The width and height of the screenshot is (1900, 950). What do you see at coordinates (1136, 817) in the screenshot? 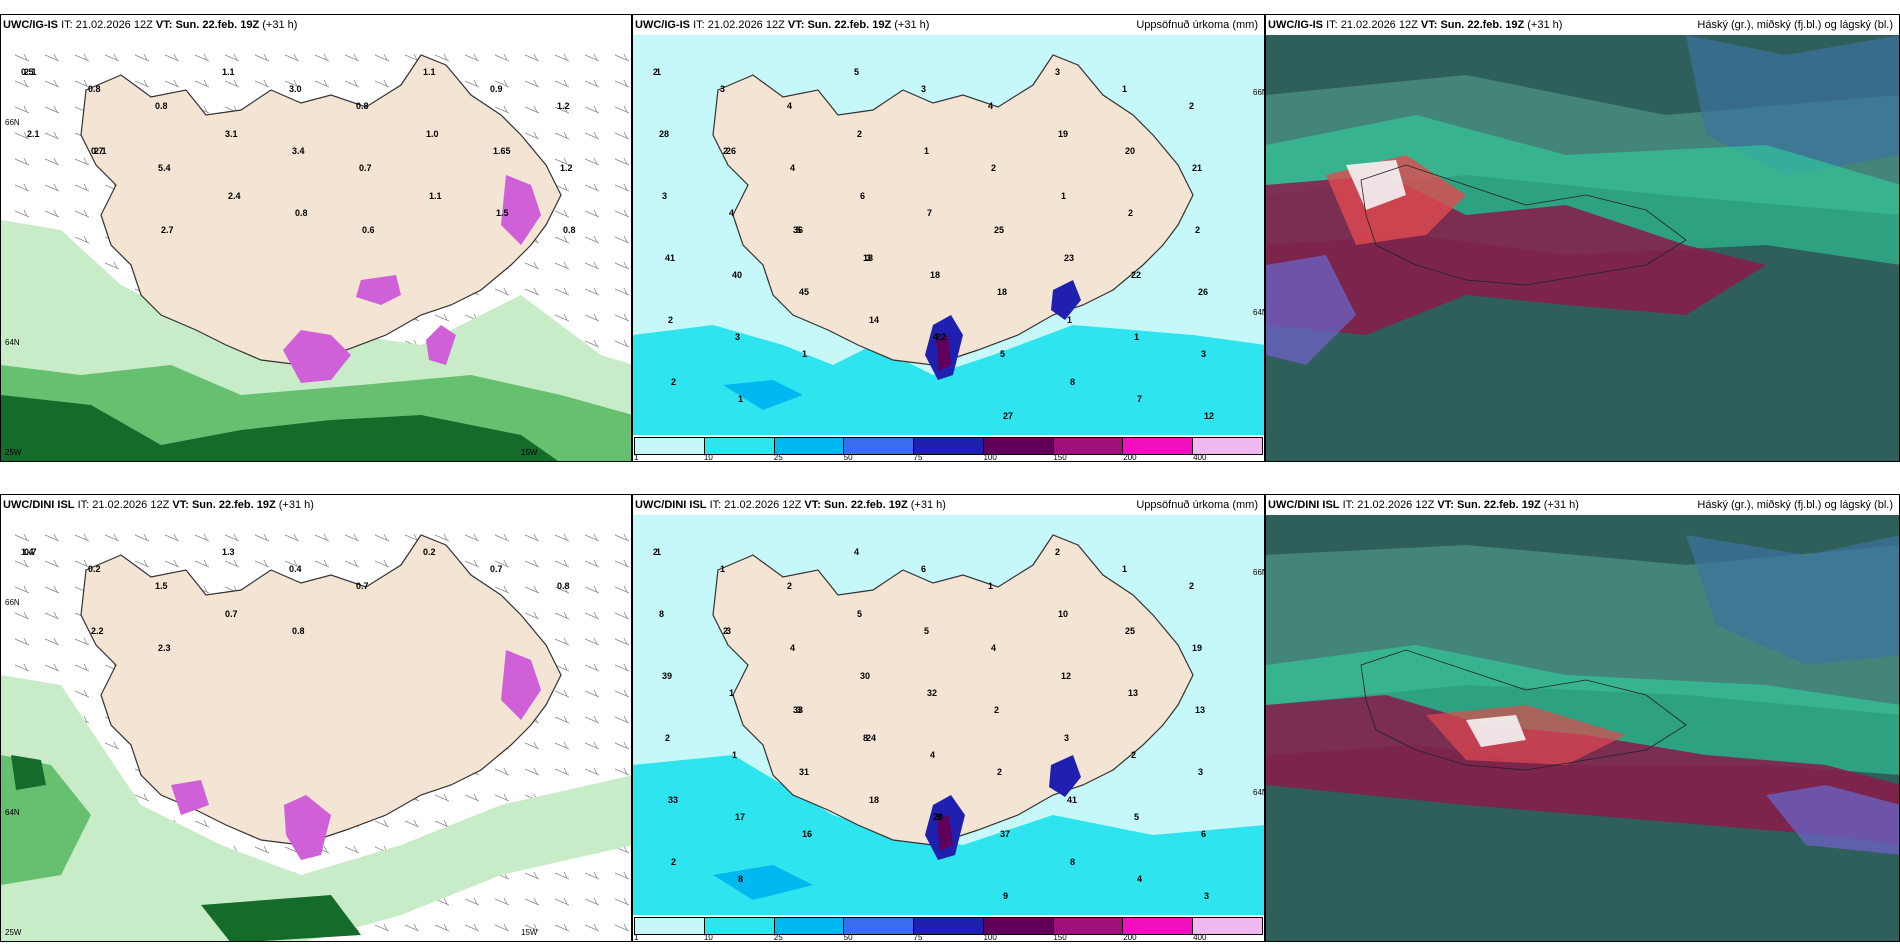
I see `map-value-label: 5` at bounding box center [1136, 817].